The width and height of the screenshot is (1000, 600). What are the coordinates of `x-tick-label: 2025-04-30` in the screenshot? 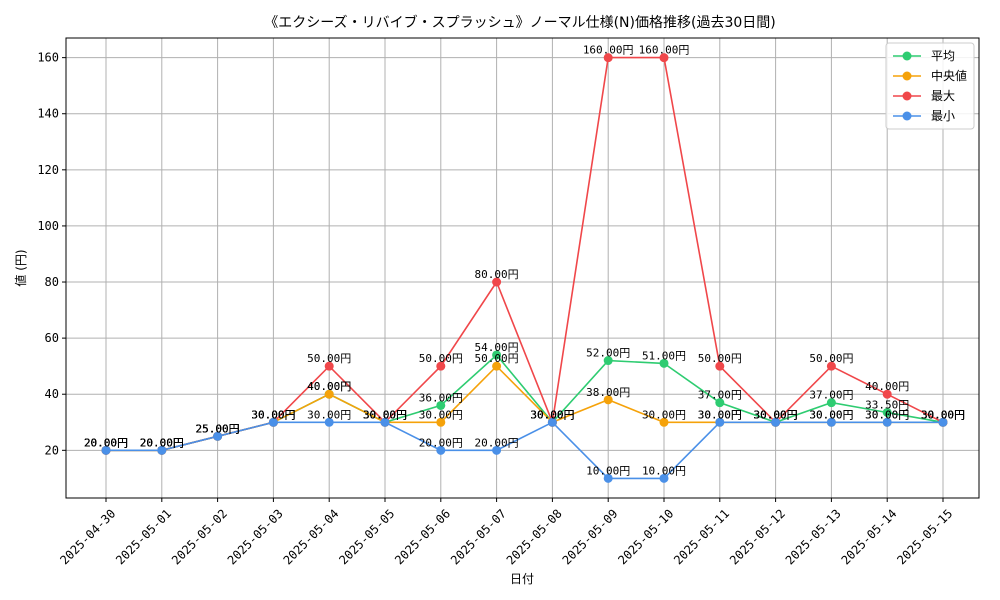 It's located at (87, 536).